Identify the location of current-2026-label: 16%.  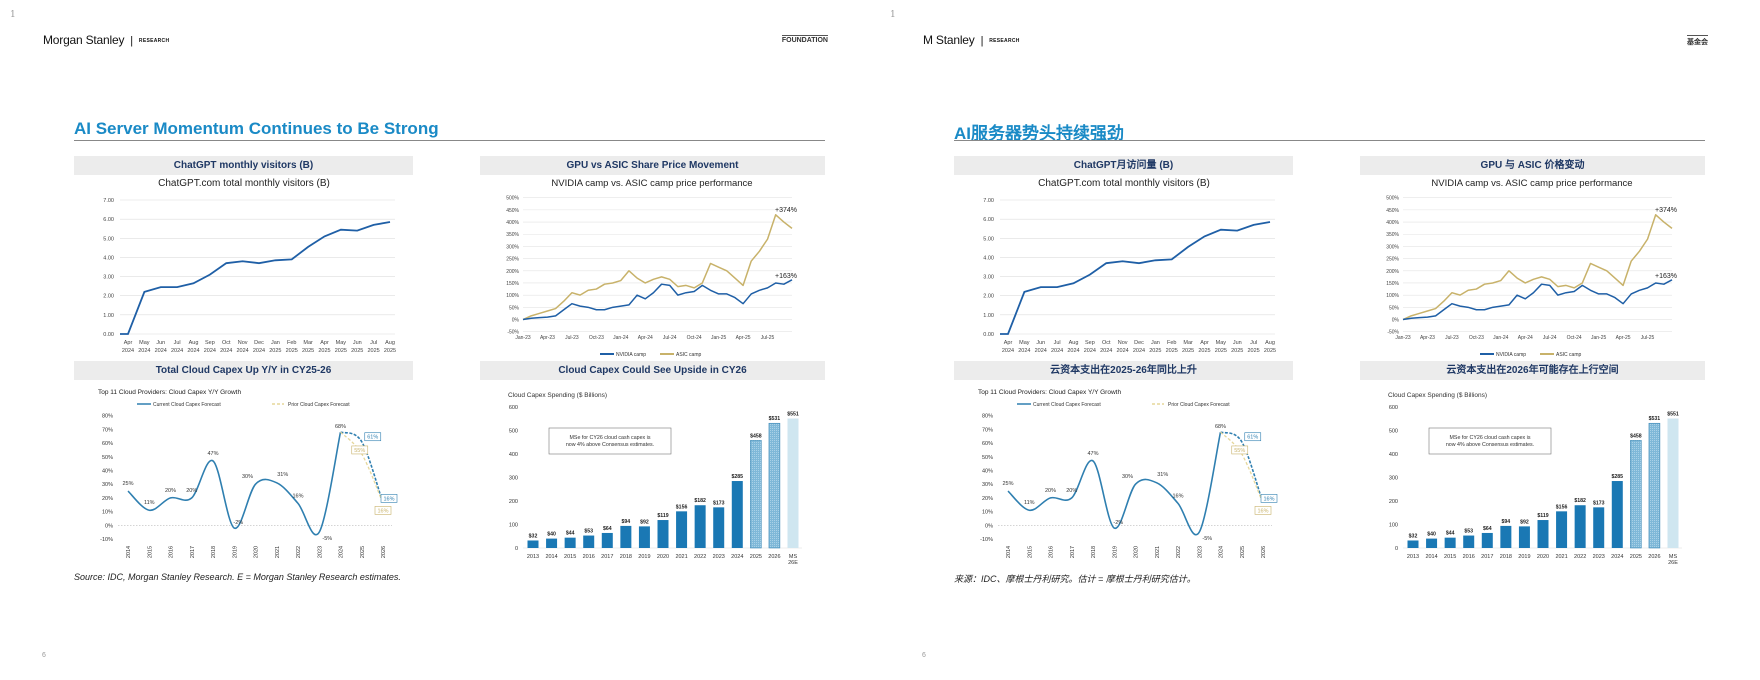
(1268, 499).